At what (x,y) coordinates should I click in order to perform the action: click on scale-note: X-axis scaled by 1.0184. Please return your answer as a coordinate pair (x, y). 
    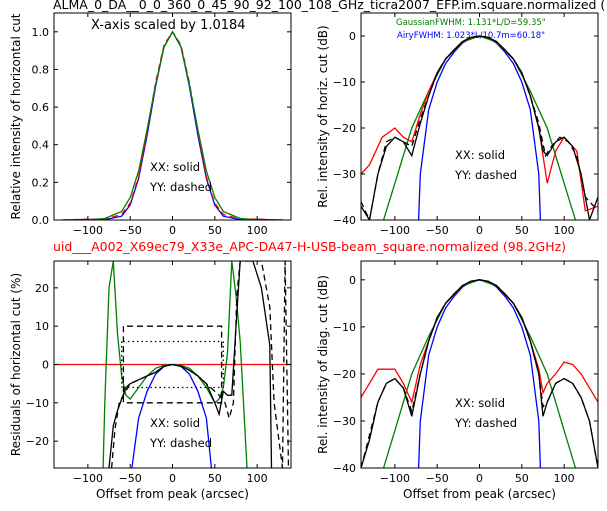
    Looking at the image, I should click on (168, 25).